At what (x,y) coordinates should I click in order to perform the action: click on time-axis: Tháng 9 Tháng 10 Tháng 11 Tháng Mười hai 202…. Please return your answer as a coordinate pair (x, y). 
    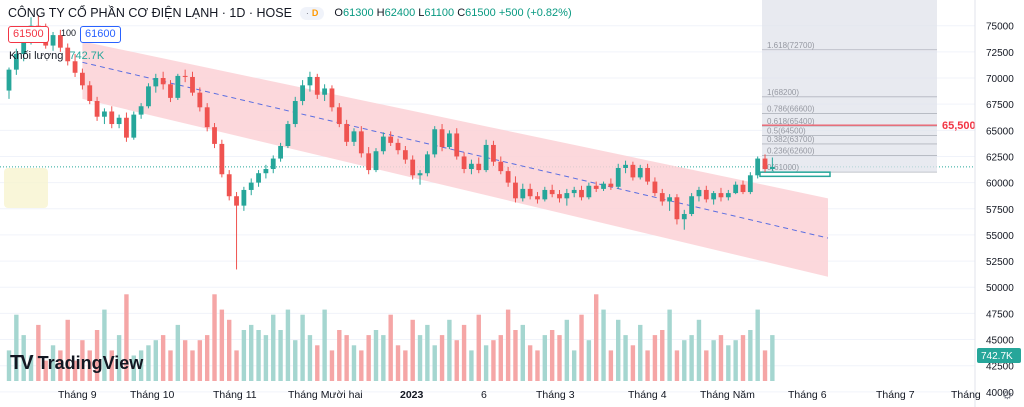
    Looking at the image, I should click on (519, 395).